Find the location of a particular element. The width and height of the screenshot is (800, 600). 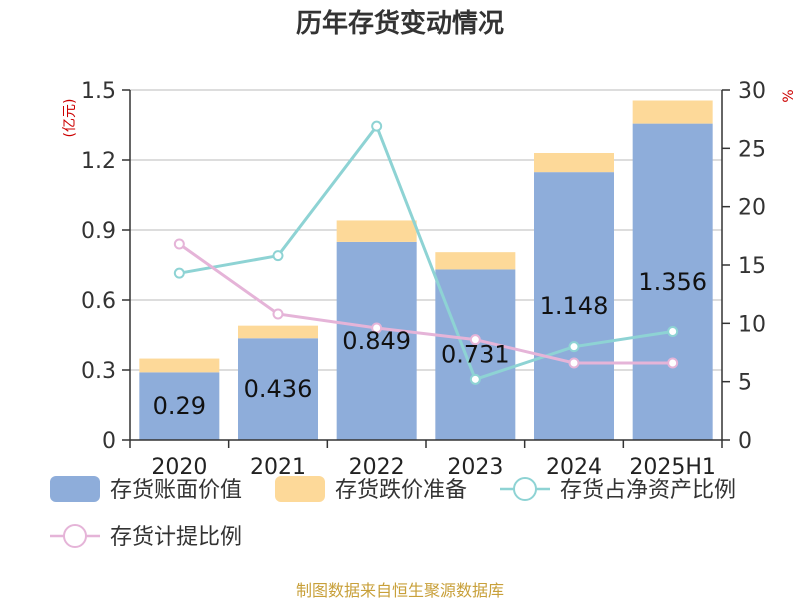

x-tick-label: 2021 is located at coordinates (278, 467).